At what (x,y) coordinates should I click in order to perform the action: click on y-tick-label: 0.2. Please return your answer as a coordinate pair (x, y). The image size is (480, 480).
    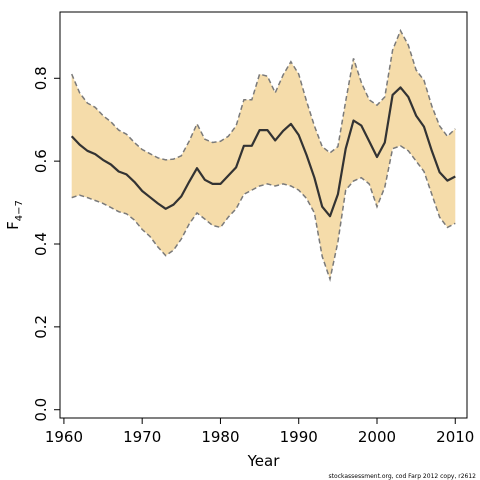
    Looking at the image, I should click on (41, 327).